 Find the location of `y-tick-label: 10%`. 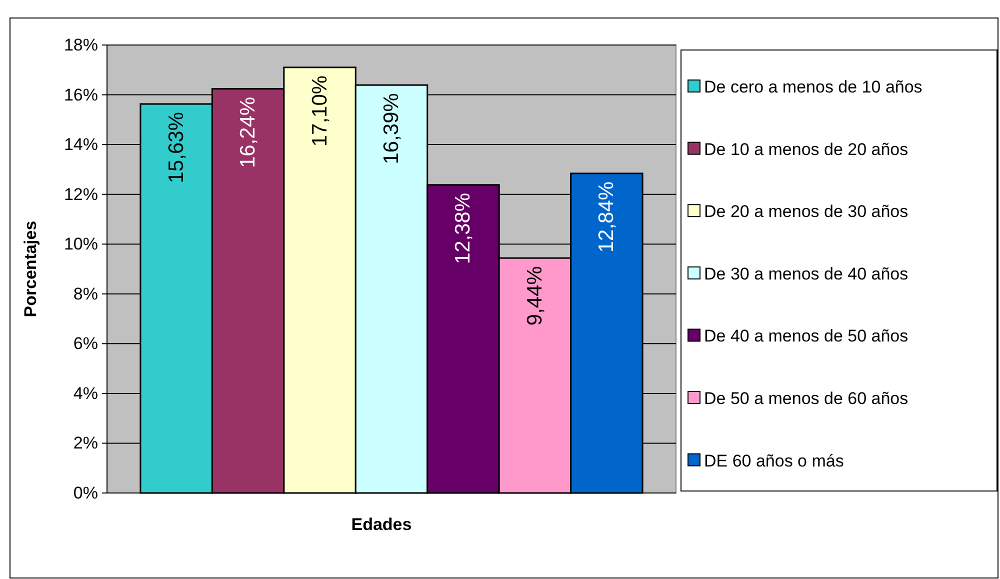

y-tick-label: 10% is located at coordinates (81, 244).